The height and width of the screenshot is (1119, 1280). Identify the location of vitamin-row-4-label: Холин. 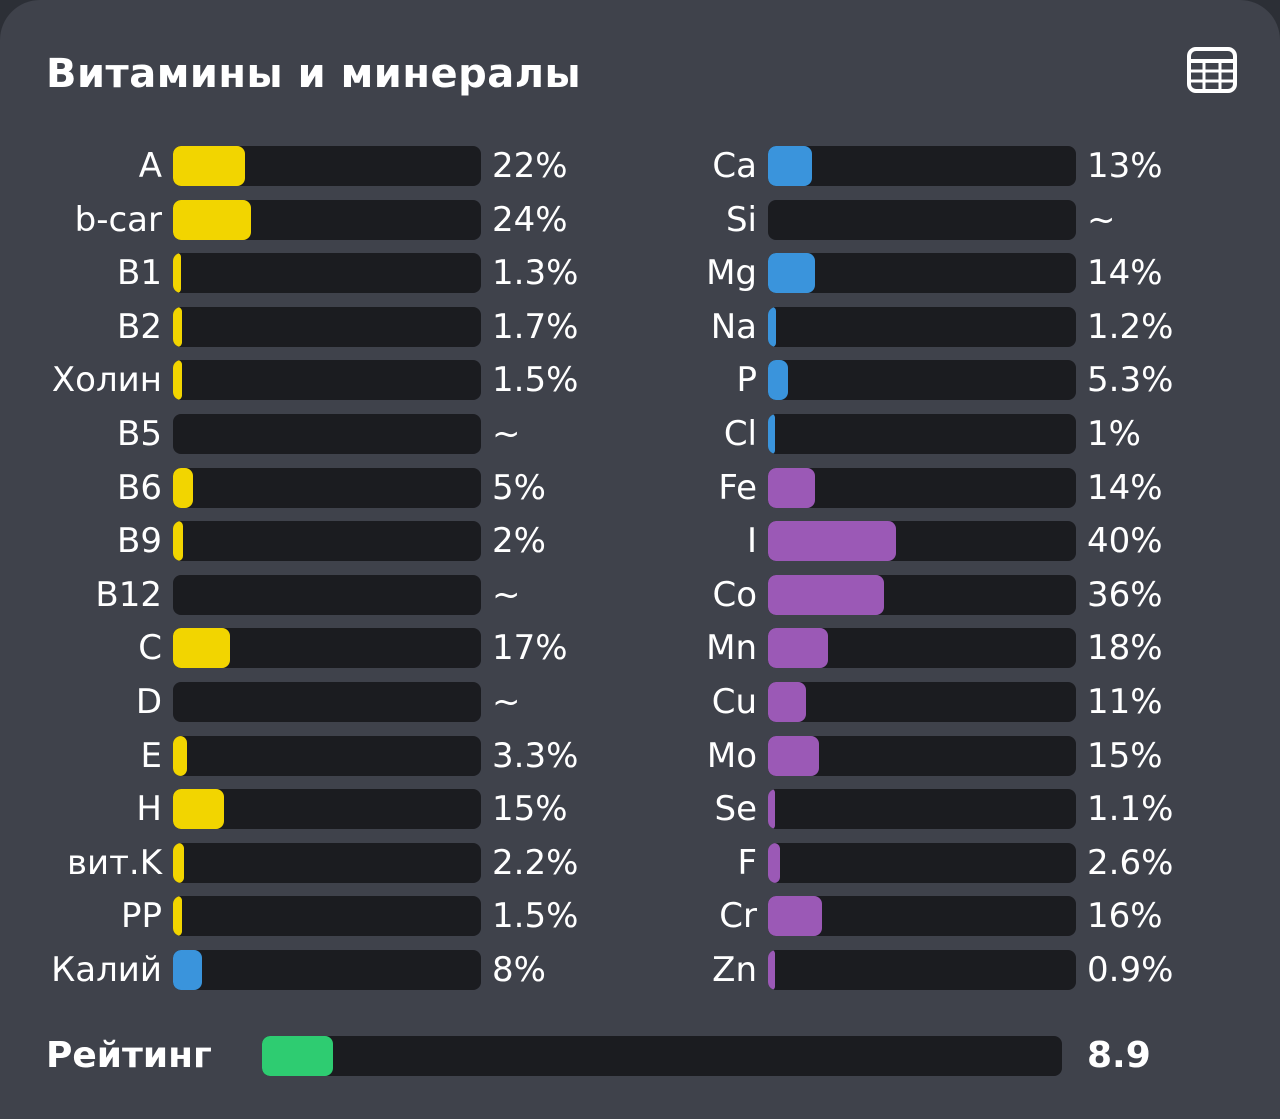
(106, 380).